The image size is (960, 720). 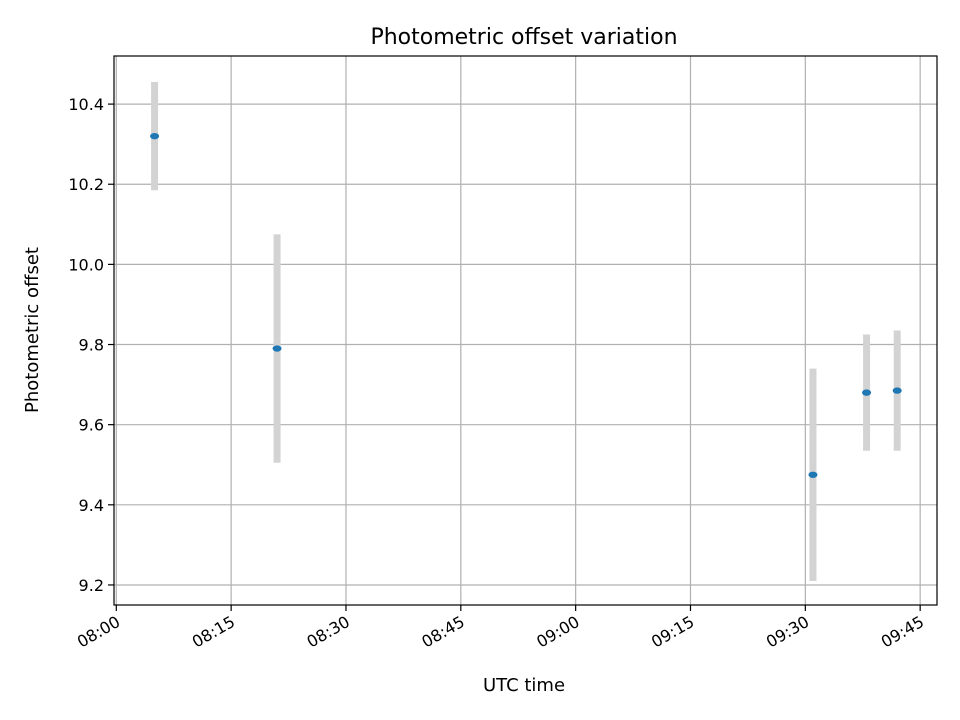 I want to click on y-tick-label: 9.4, so click(x=91, y=505).